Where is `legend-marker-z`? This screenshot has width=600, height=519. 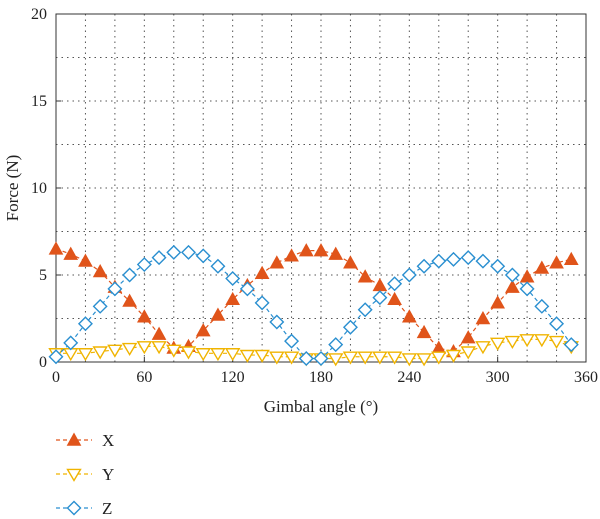
legend-marker-z is located at coordinates (74, 508).